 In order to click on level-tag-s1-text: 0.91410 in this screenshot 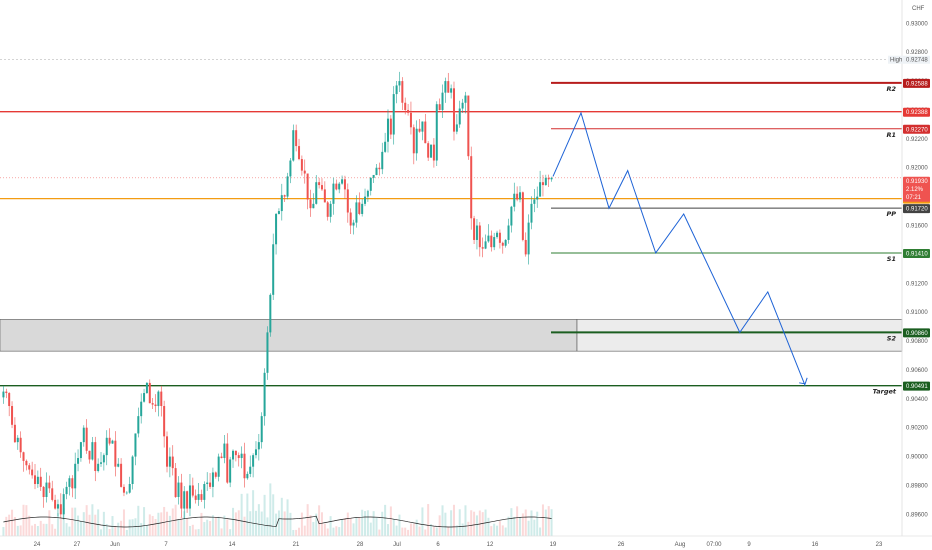, I will do `click(917, 254)`.